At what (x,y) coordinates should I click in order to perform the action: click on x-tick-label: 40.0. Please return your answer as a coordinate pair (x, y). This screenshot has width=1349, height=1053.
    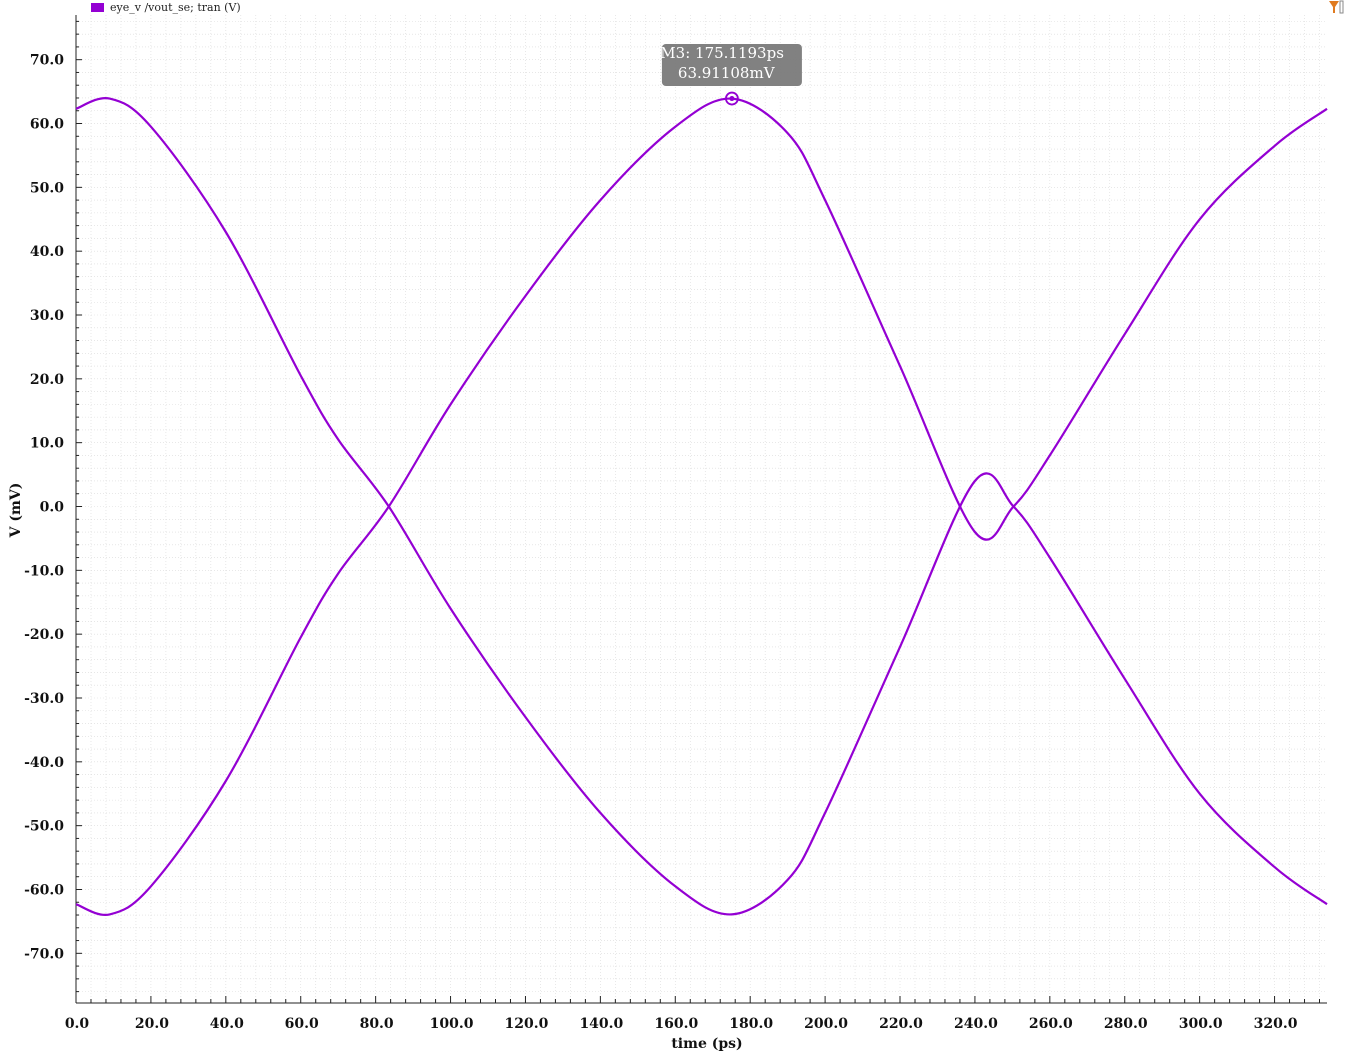
    Looking at the image, I should click on (227, 1024).